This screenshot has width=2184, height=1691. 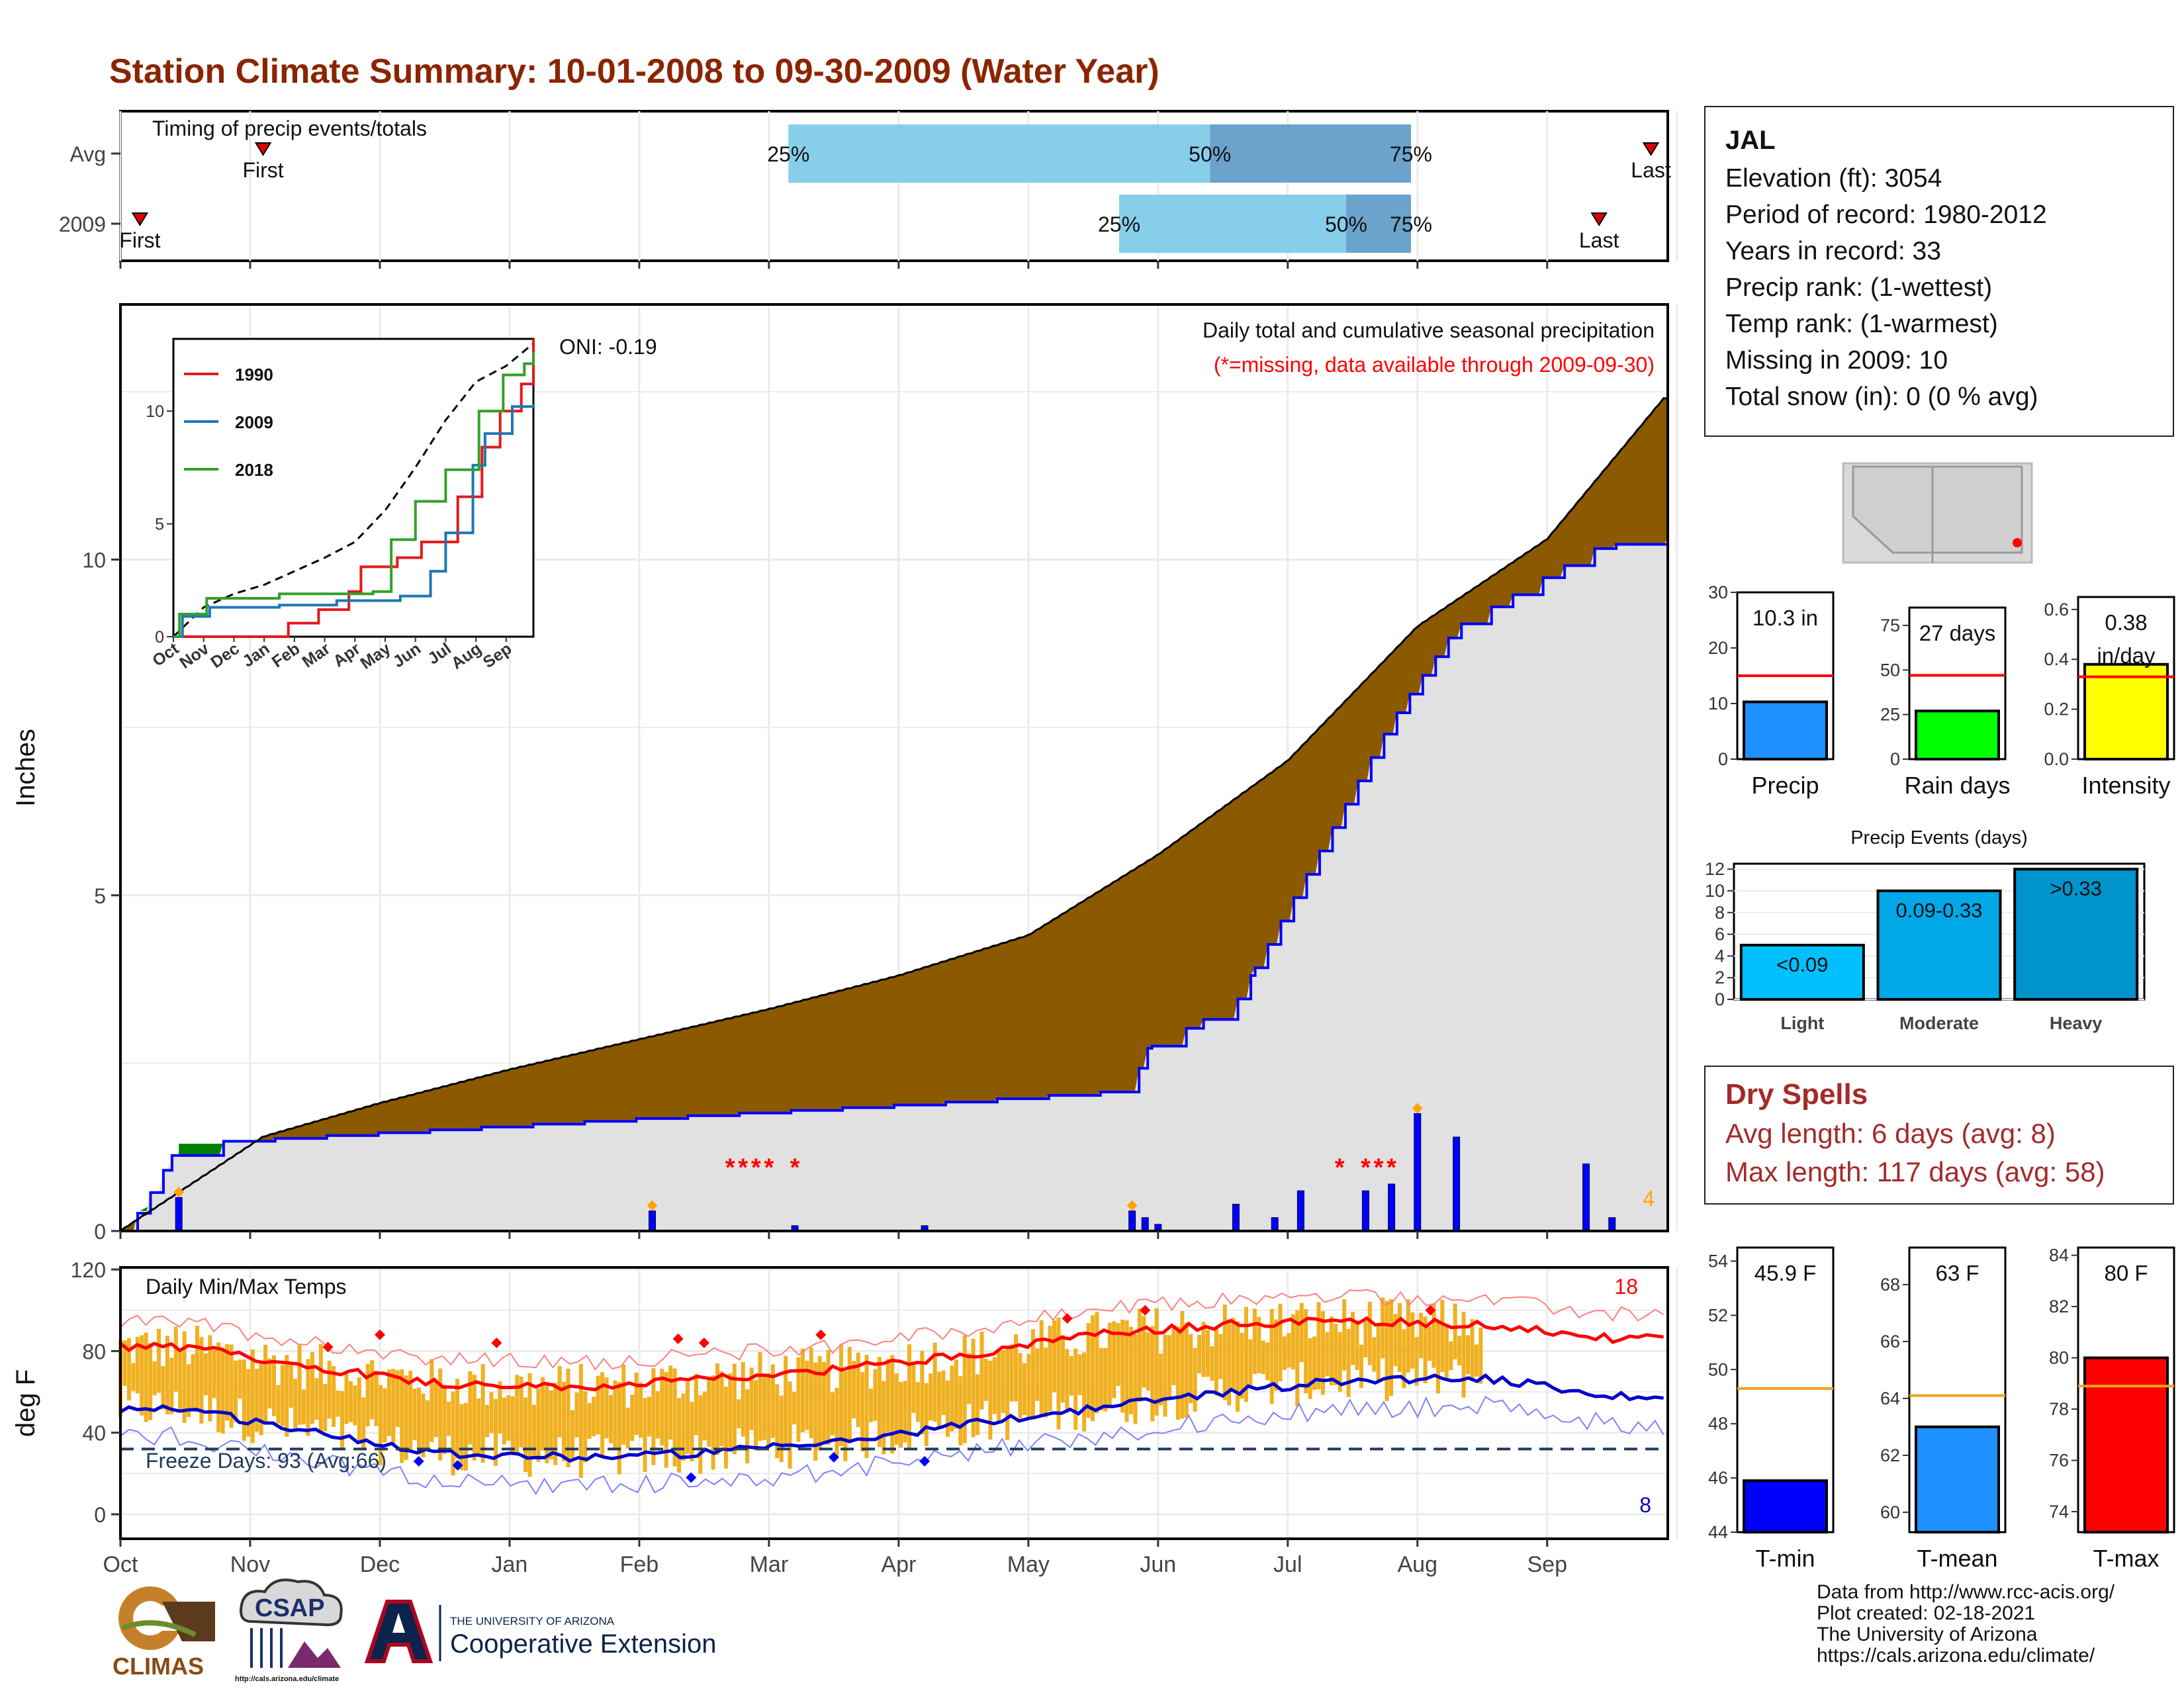 I want to click on events-bar-label: >0.33, so click(x=2075, y=889).